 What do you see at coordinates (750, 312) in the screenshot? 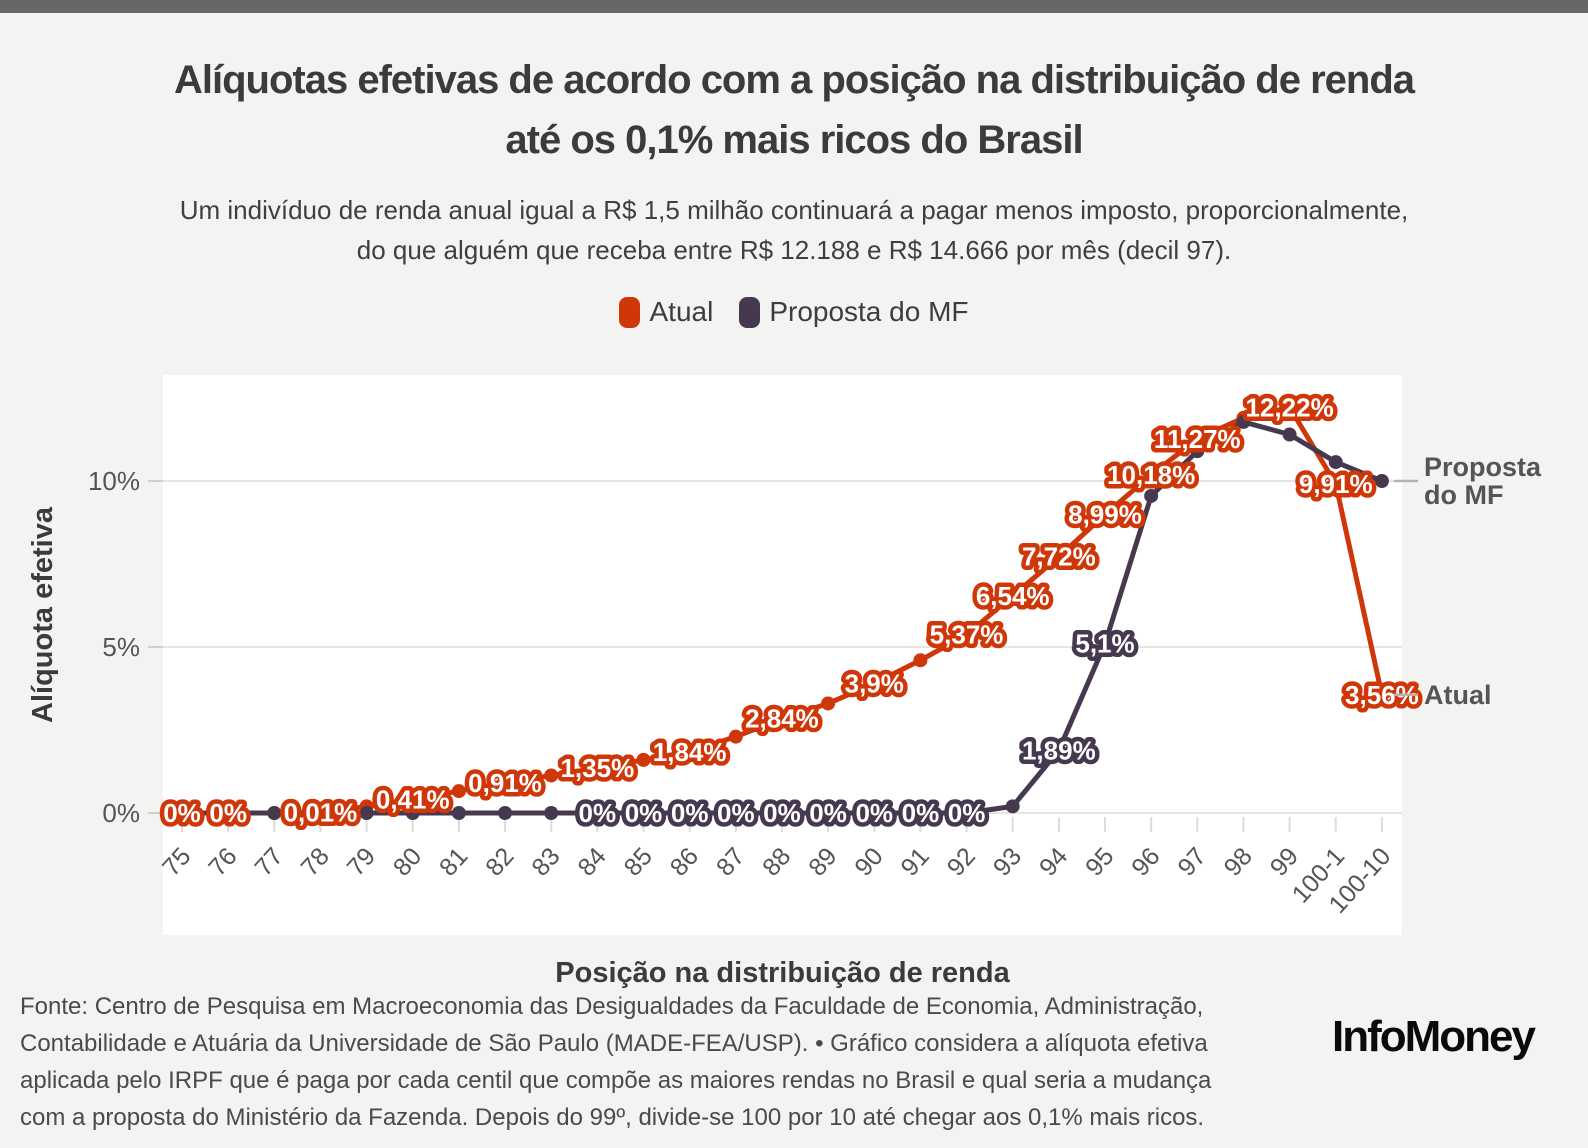
I see `legend-marker-proposta-icon` at bounding box center [750, 312].